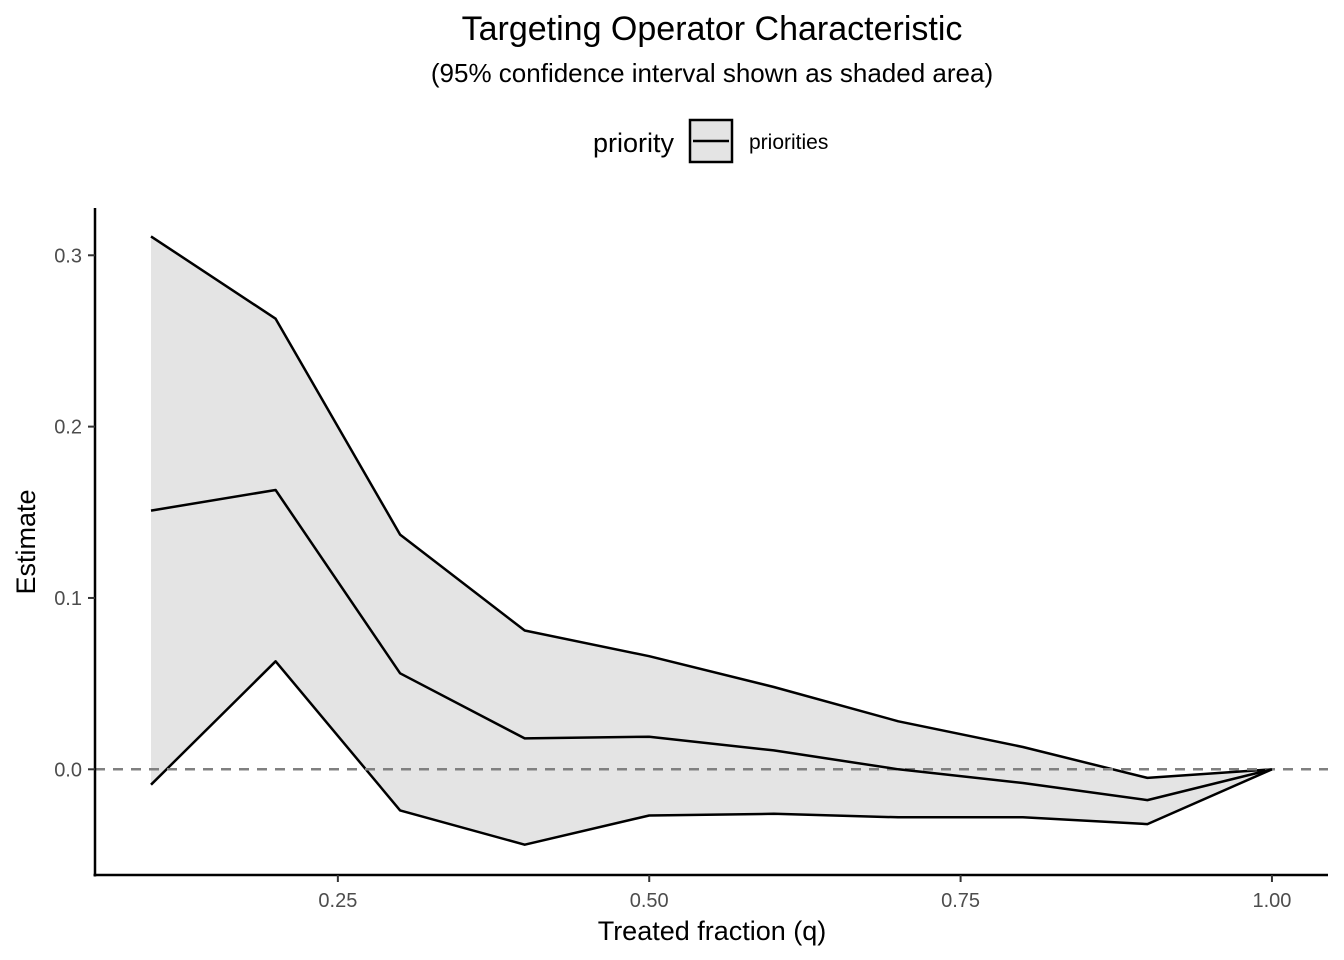 The image size is (1344, 960). What do you see at coordinates (788, 142) in the screenshot?
I see `legend-label: priorities` at bounding box center [788, 142].